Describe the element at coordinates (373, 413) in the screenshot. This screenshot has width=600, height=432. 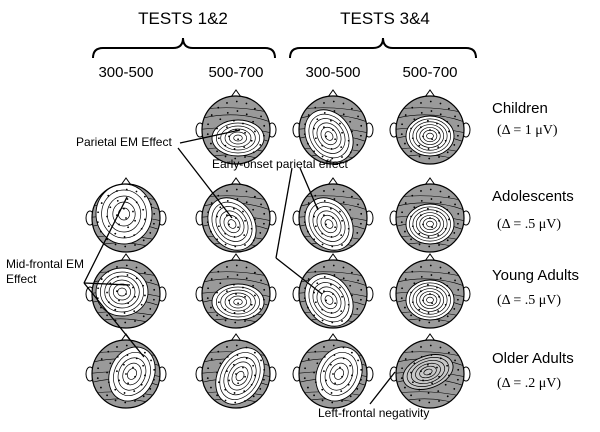
I see `annotation-left-frontal-negativity: Left-frontal negativity` at that location.